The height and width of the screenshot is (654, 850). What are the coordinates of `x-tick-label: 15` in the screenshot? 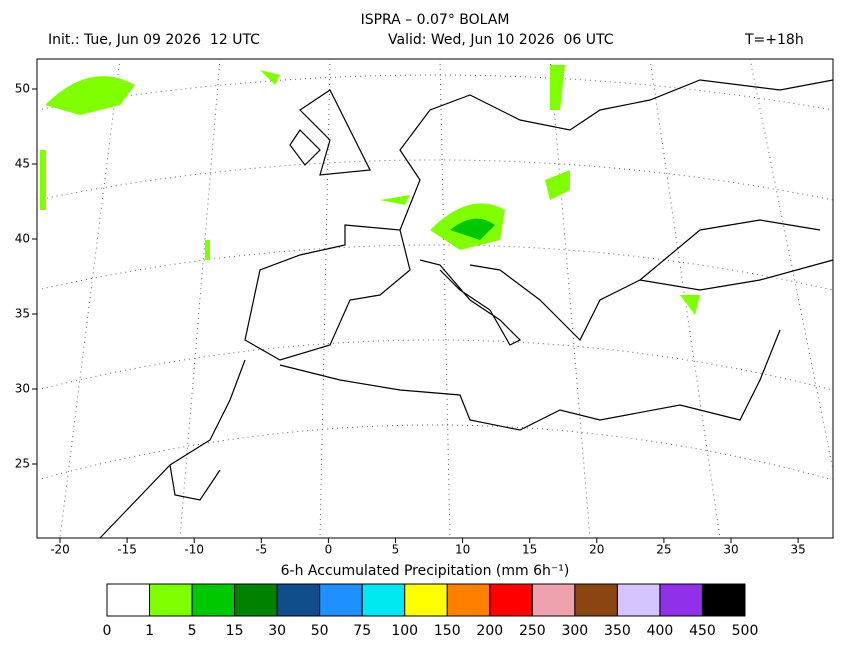 It's located at (529, 550).